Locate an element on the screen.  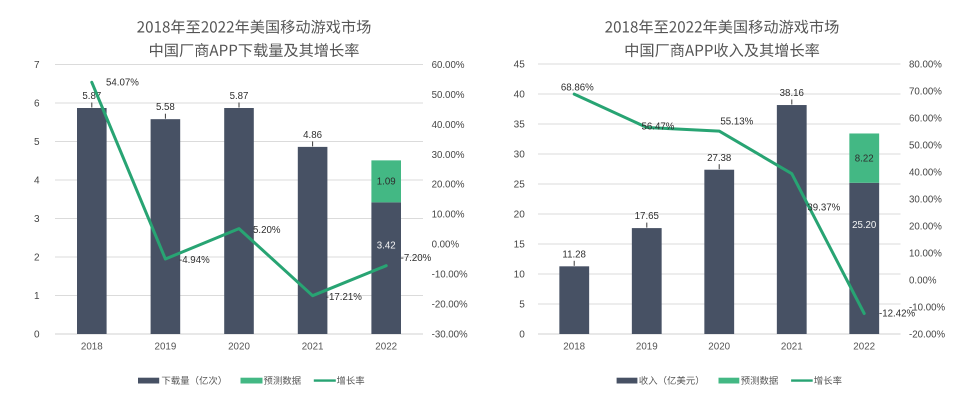
svg-text: 55.13% is located at coordinates (736, 122).